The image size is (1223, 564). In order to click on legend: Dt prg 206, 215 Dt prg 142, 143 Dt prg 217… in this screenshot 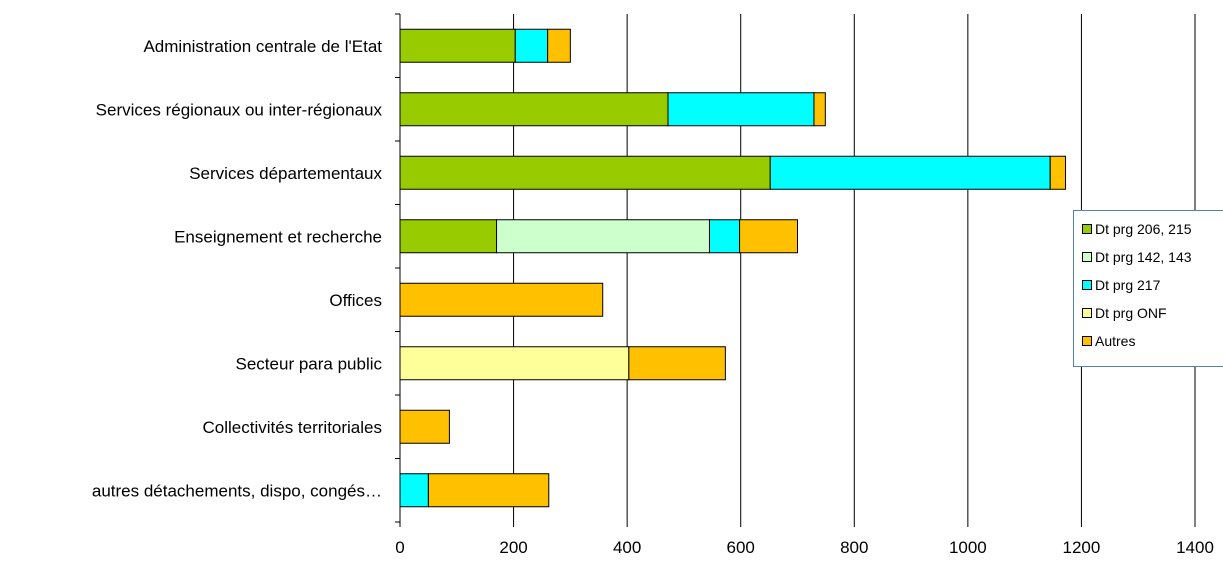, I will do `click(1148, 288)`.